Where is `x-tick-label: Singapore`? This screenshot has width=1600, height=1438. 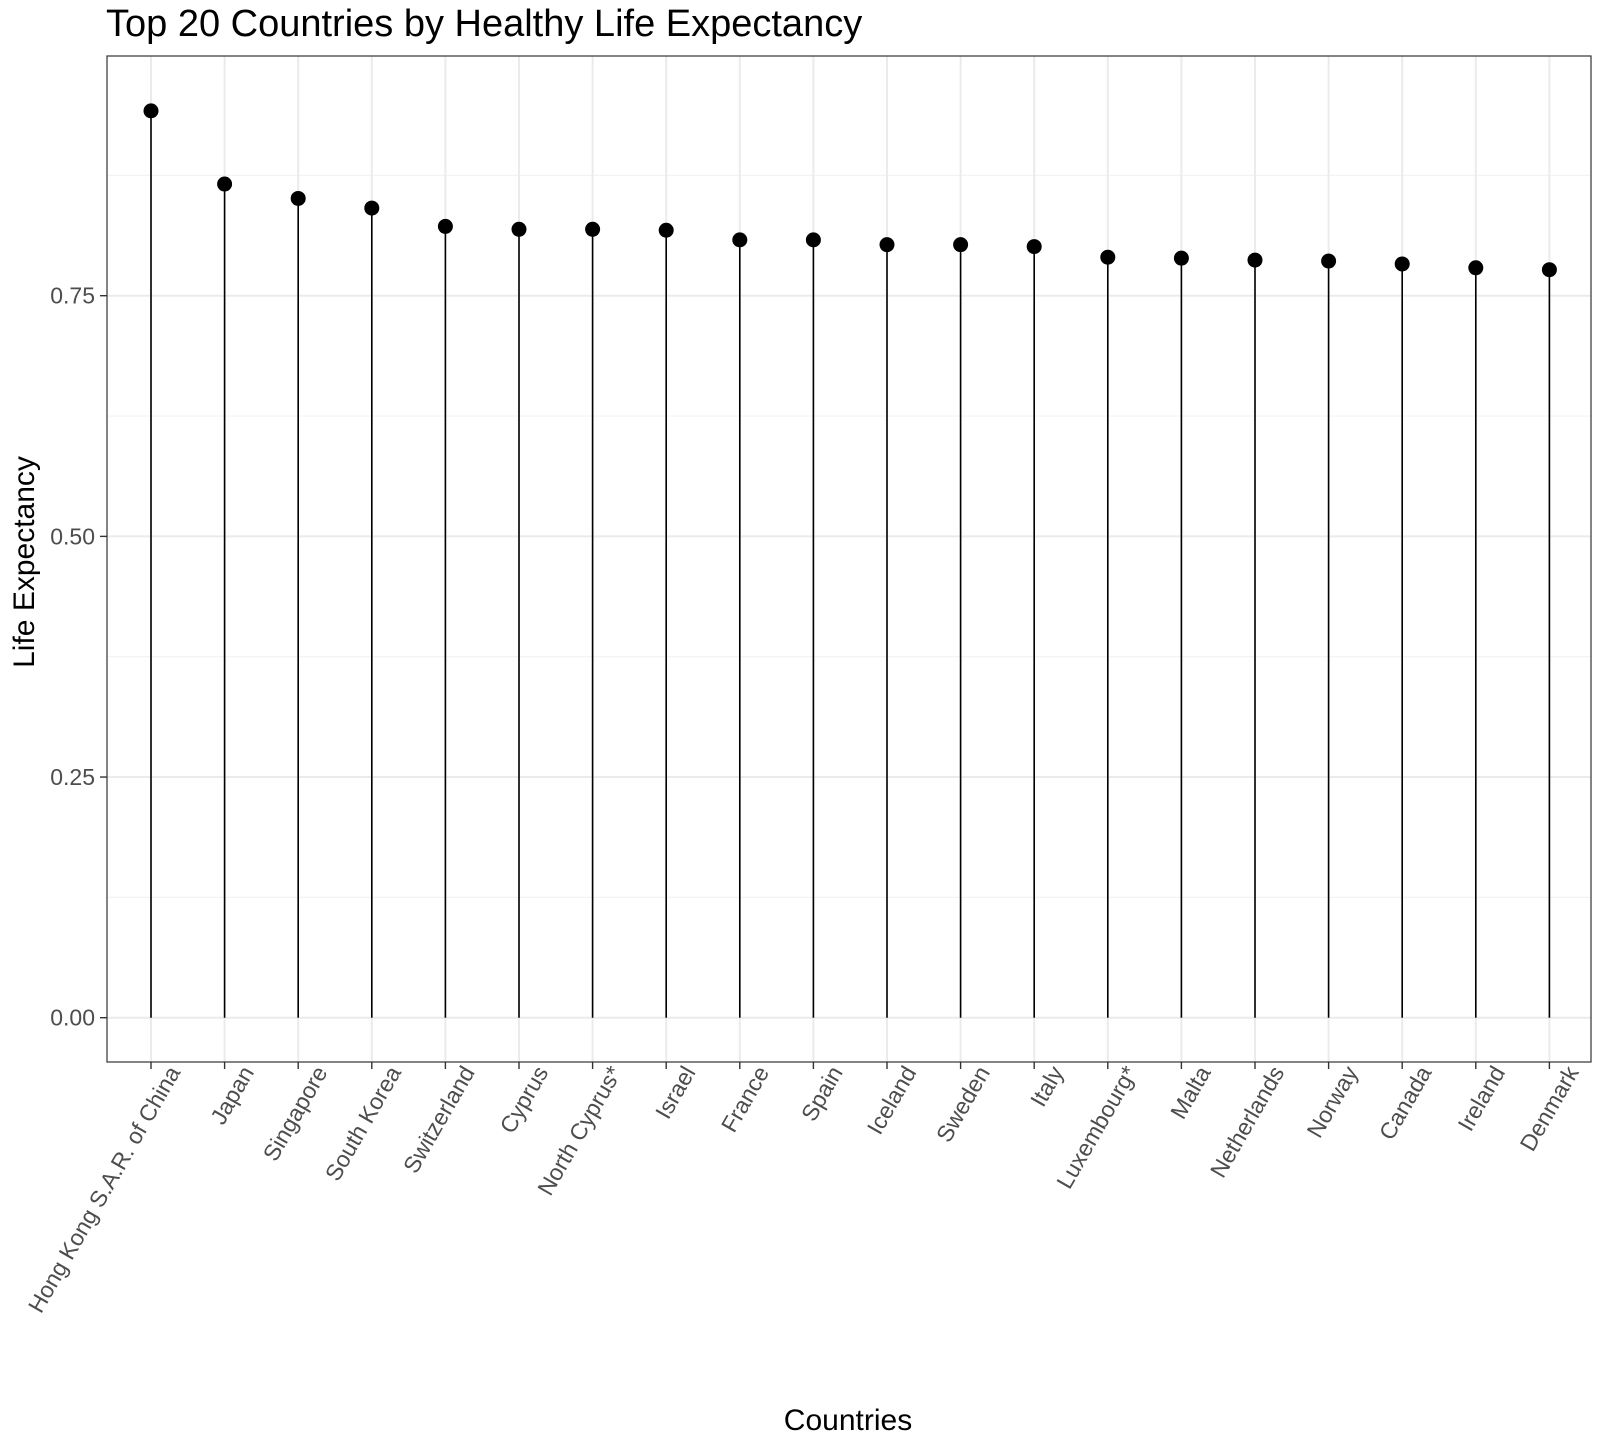
x-tick-label: Singapore is located at coordinates (295, 1114).